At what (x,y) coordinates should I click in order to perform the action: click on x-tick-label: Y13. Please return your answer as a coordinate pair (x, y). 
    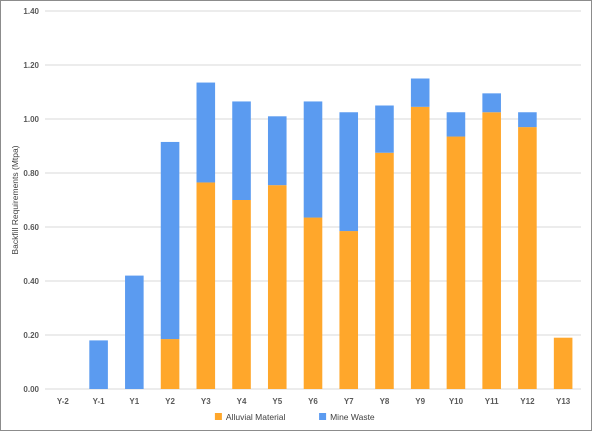
    Looking at the image, I should click on (563, 401).